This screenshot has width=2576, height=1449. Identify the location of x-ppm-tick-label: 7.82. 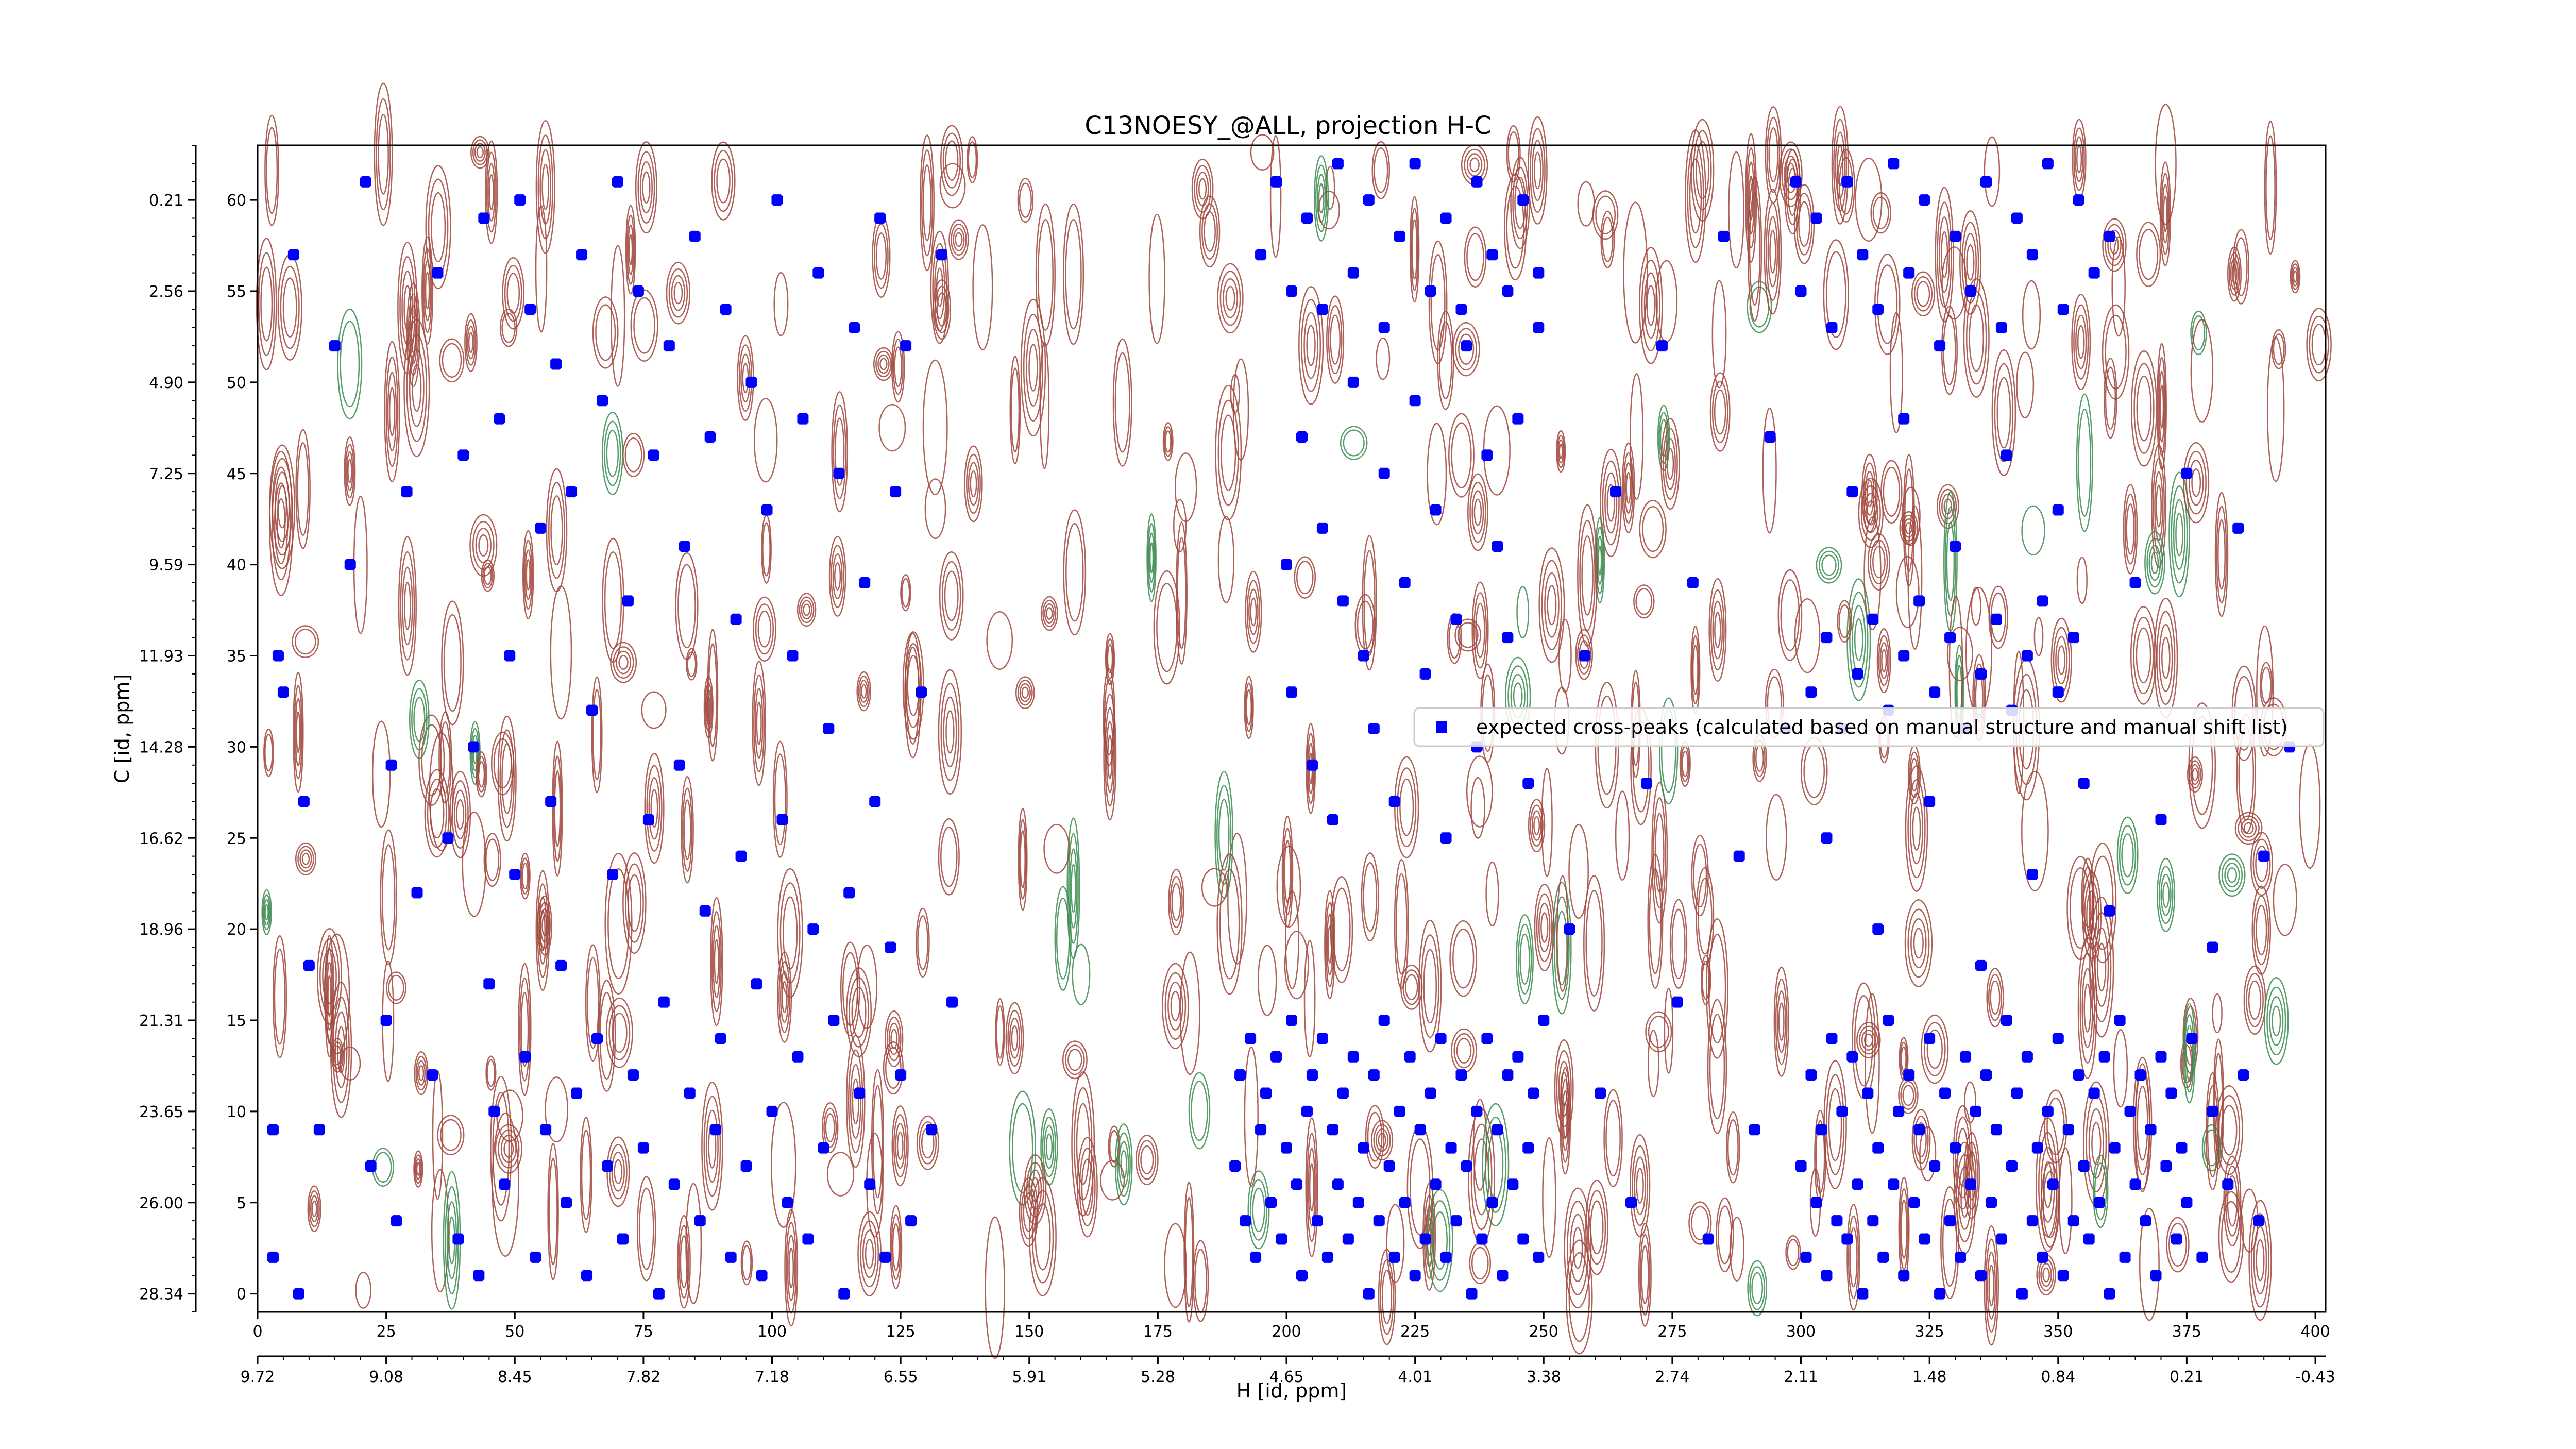
(643, 1377).